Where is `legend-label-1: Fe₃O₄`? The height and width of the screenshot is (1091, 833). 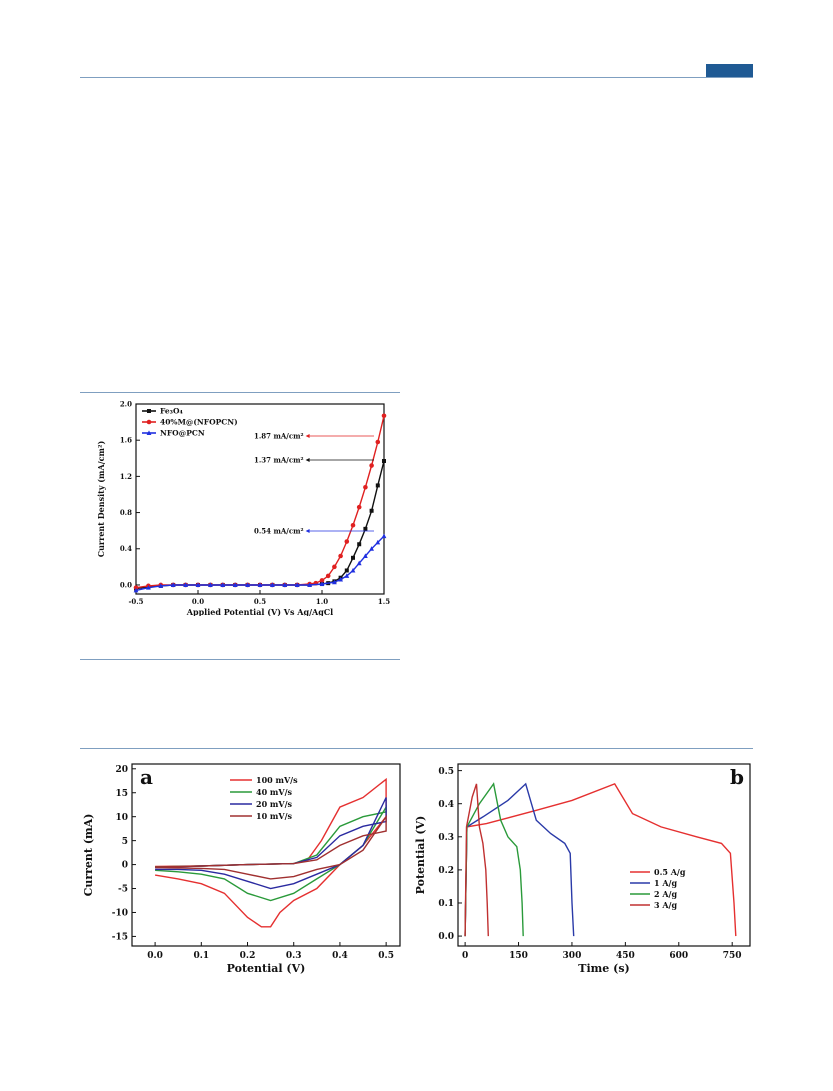 legend-label-1: Fe₃O₄ is located at coordinates (172, 411).